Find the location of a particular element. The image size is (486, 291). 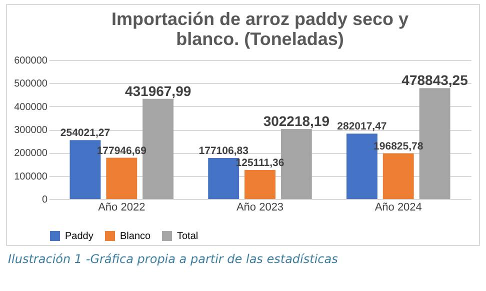

y-tick-label: 200000 is located at coordinates (31, 154).